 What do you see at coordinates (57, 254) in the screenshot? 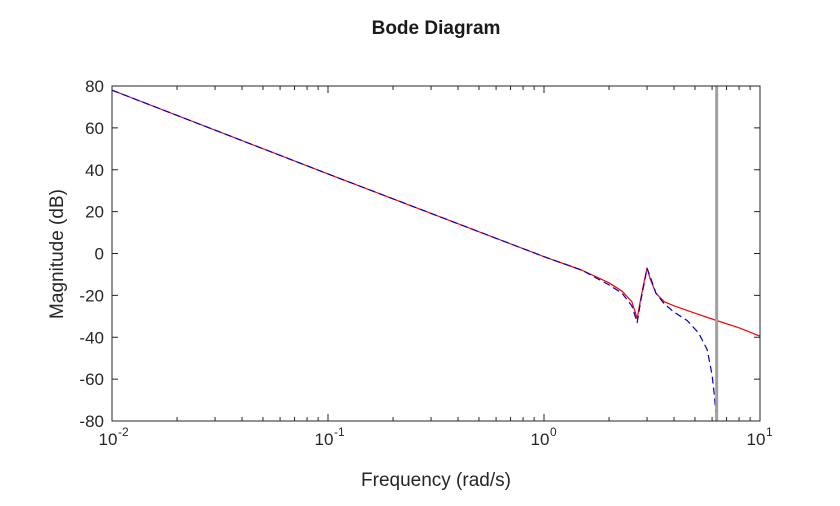
I see `y-axis-label: Magnitude (dB)` at bounding box center [57, 254].